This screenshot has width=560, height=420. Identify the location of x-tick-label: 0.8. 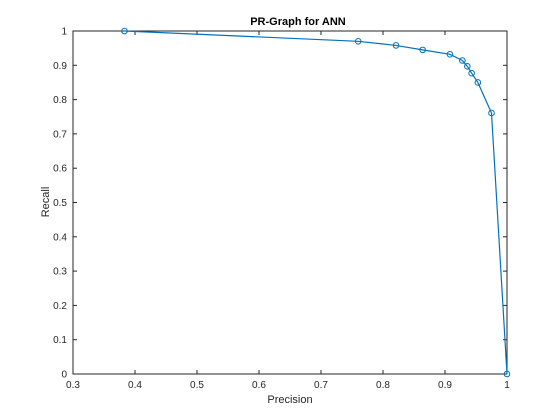
(383, 385).